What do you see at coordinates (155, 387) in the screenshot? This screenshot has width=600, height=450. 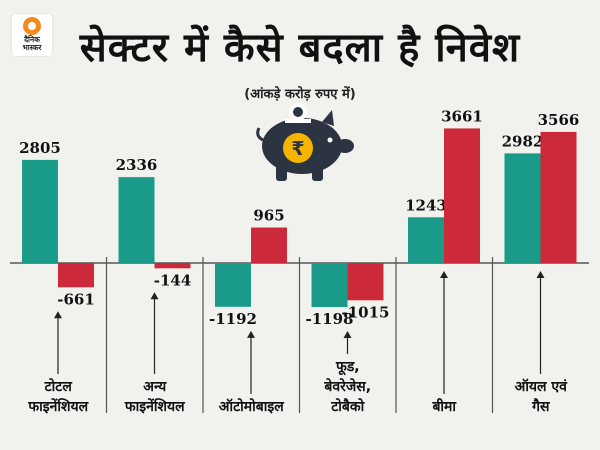 I see `category-label: अन्य` at bounding box center [155, 387].